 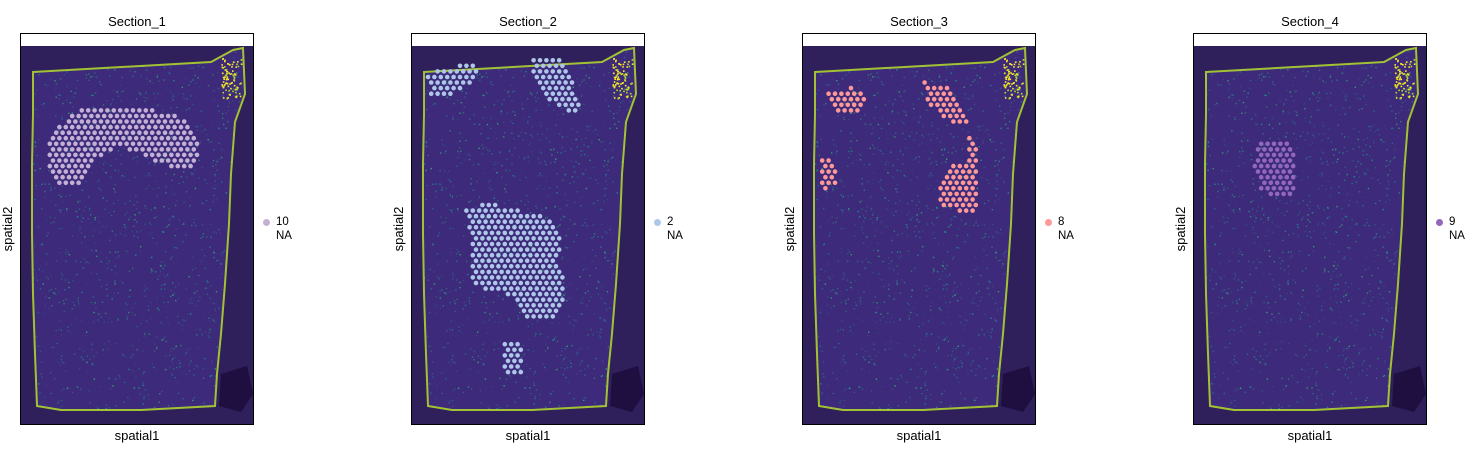 What do you see at coordinates (668, 229) in the screenshot?
I see `legend: 2 NA` at bounding box center [668, 229].